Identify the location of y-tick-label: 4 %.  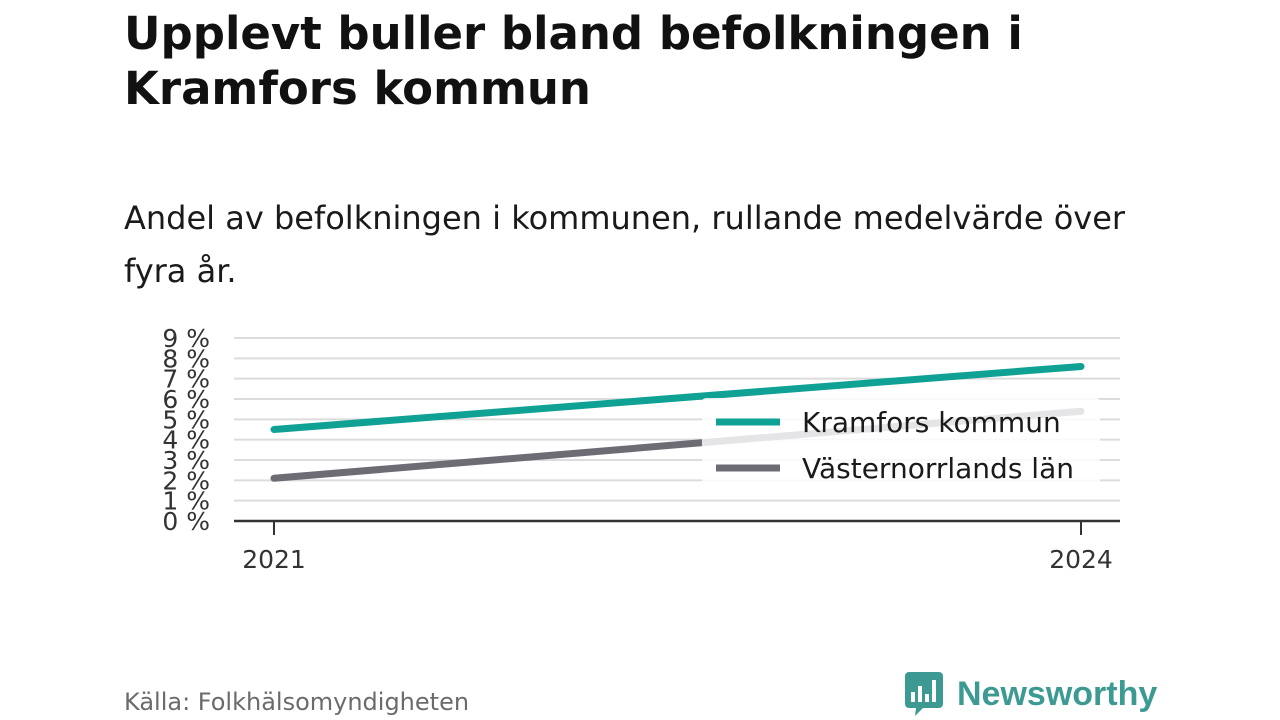
(186, 440).